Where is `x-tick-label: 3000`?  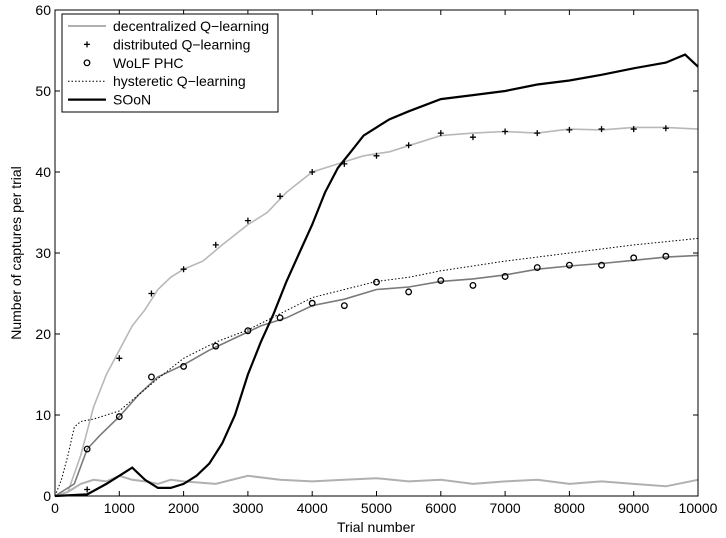 x-tick-label: 3000 is located at coordinates (247, 508).